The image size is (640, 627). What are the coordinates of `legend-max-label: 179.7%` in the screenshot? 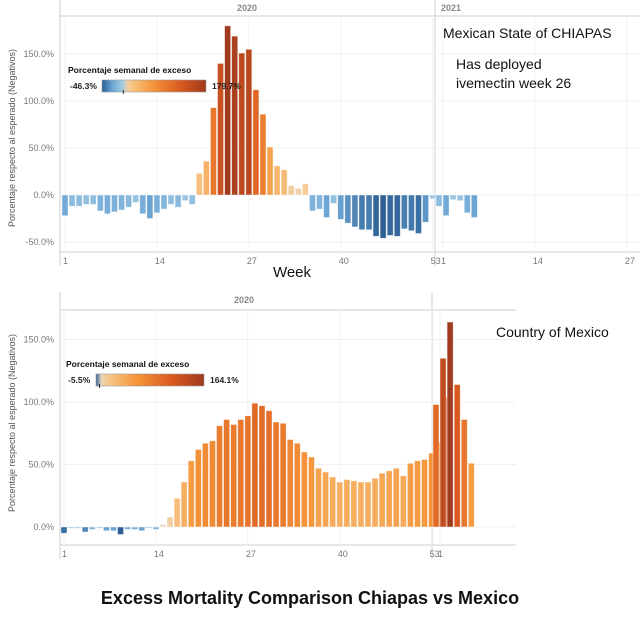 It's located at (226, 86).